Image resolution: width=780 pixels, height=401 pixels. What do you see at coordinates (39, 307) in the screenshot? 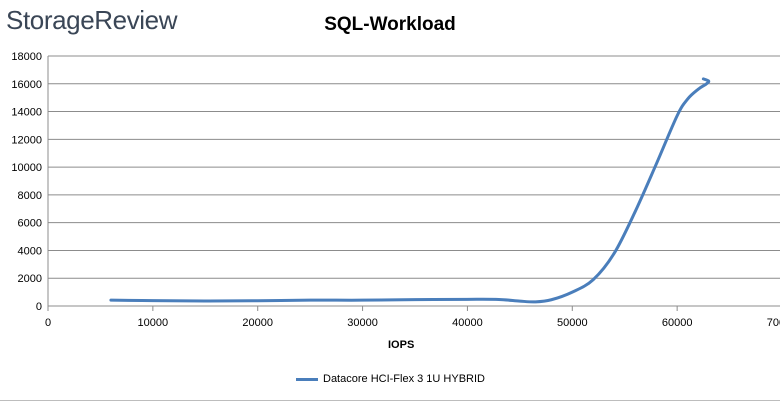
I see `y-tick-label: 0` at bounding box center [39, 307].